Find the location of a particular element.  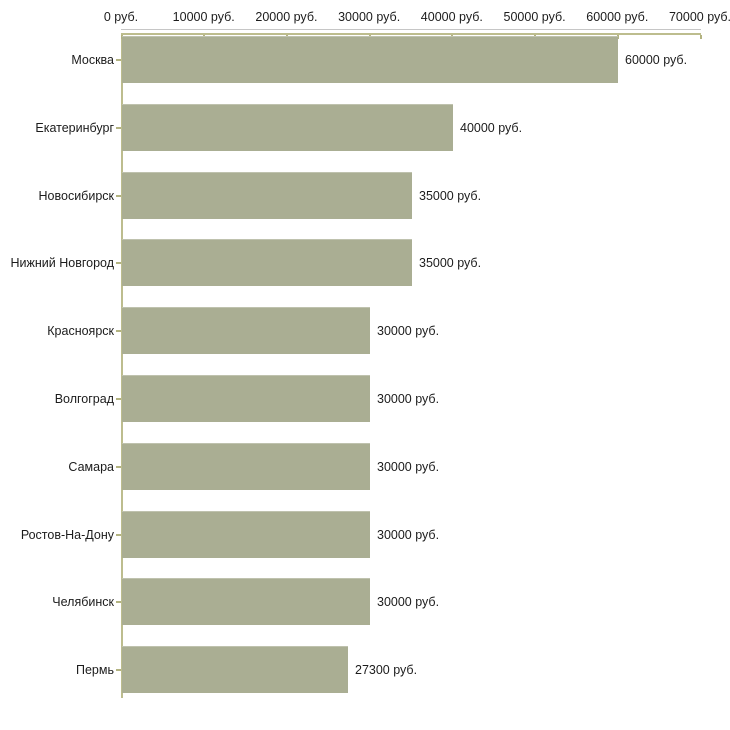

x-axis-tick-label: 30000 руб. is located at coordinates (369, 17).